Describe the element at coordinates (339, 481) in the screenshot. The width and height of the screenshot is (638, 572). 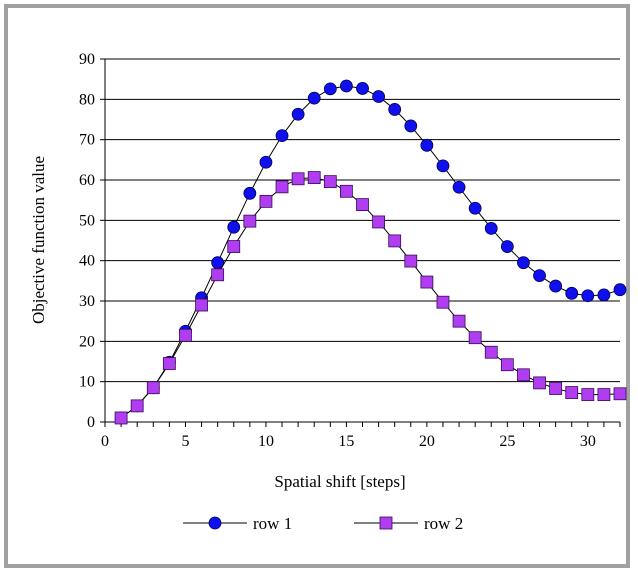
I see `x-axis-title: Spatial shift [steps]` at that location.